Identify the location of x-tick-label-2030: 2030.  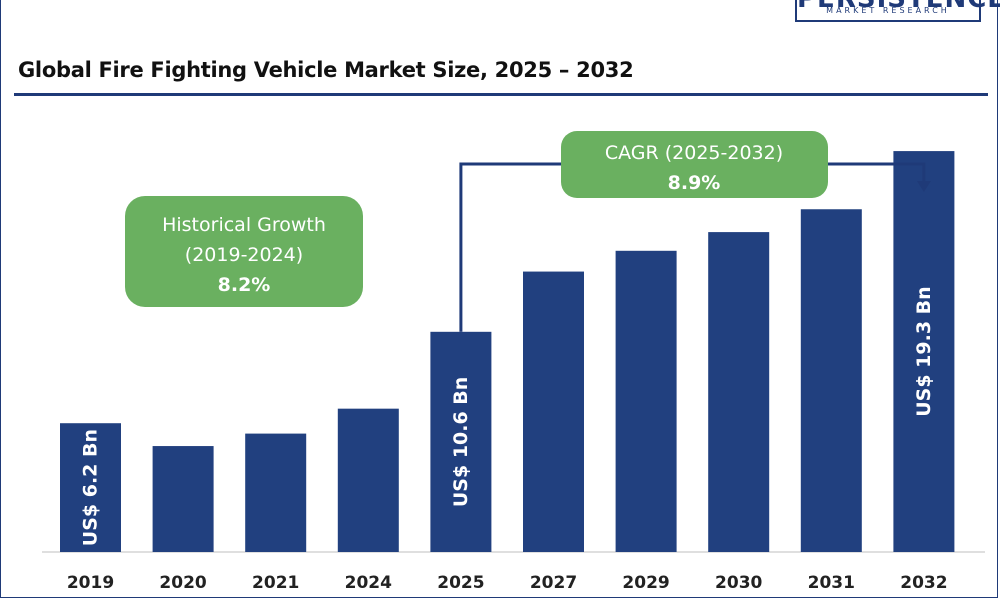
(738, 583).